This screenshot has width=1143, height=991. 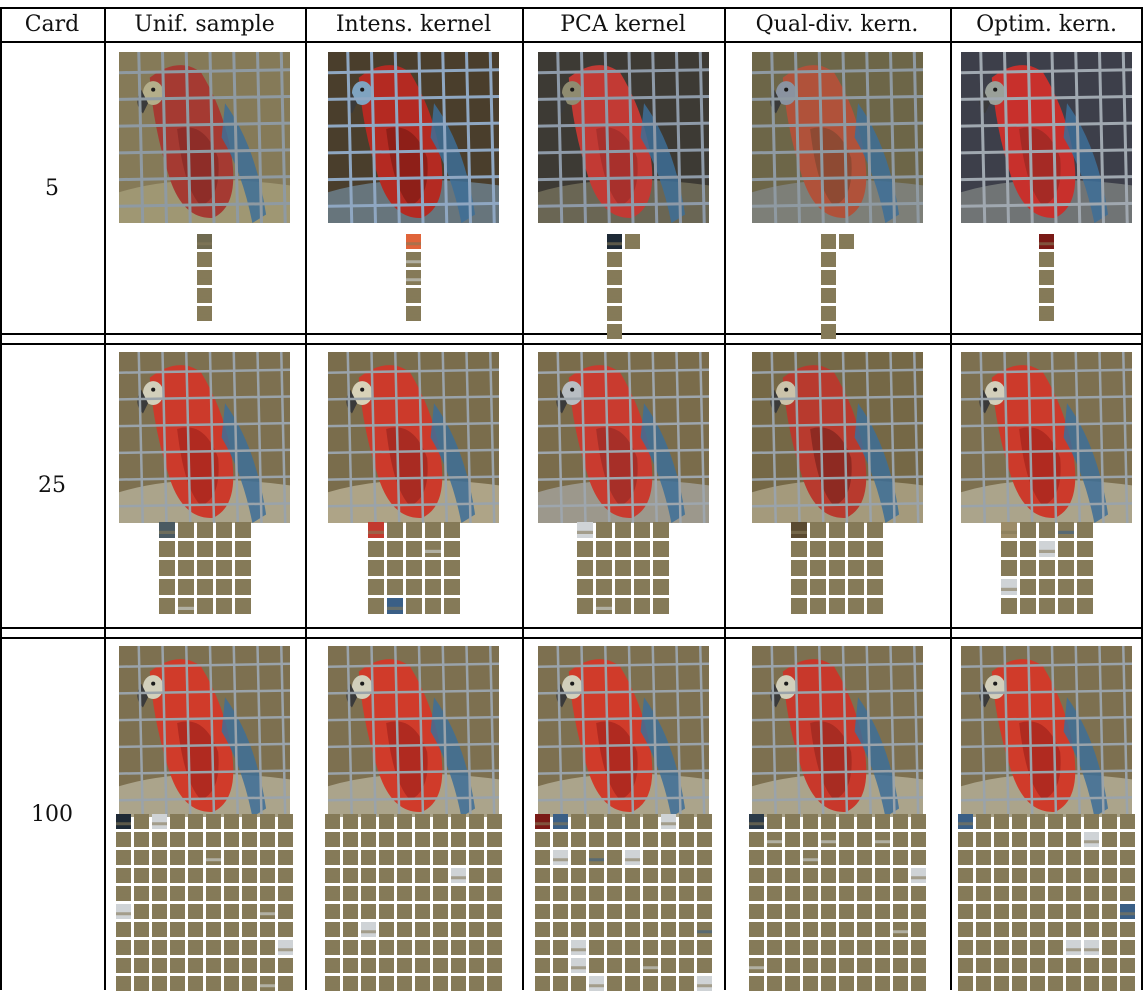 I want to click on quantized-parrot-image, so click(x=837, y=731).